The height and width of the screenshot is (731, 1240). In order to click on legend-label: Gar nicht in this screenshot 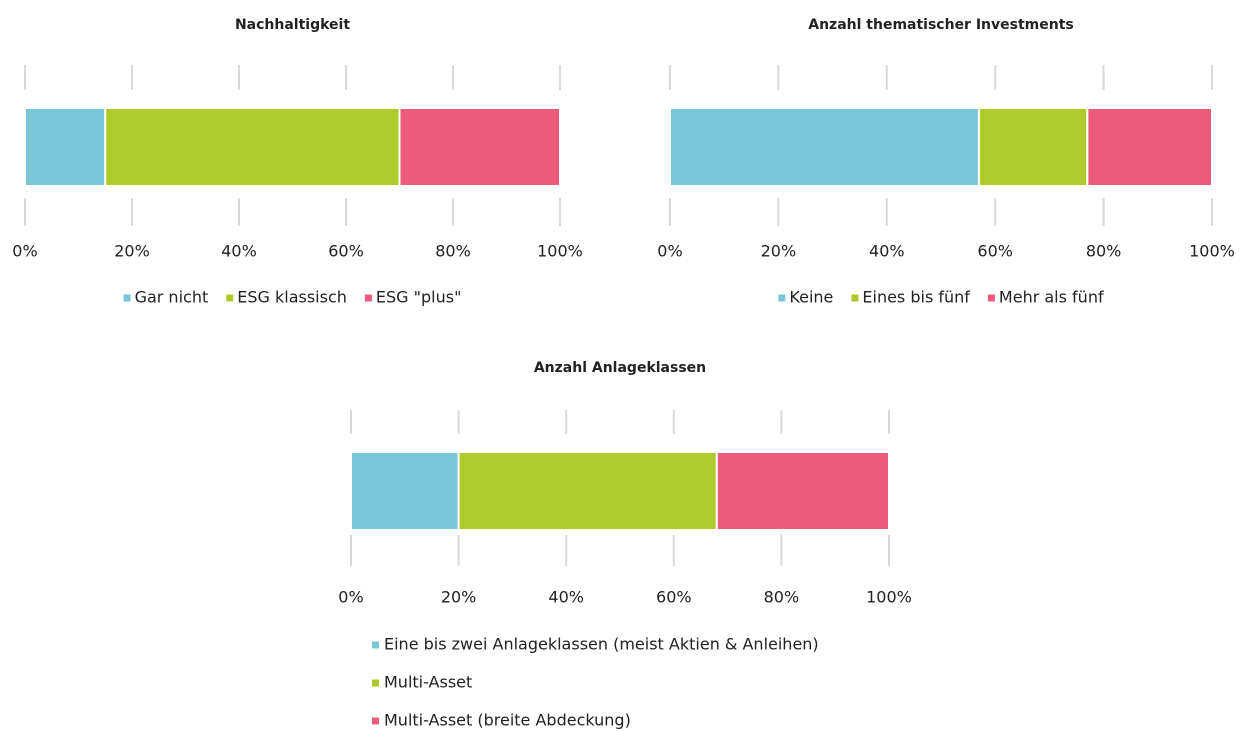, I will do `click(172, 297)`.